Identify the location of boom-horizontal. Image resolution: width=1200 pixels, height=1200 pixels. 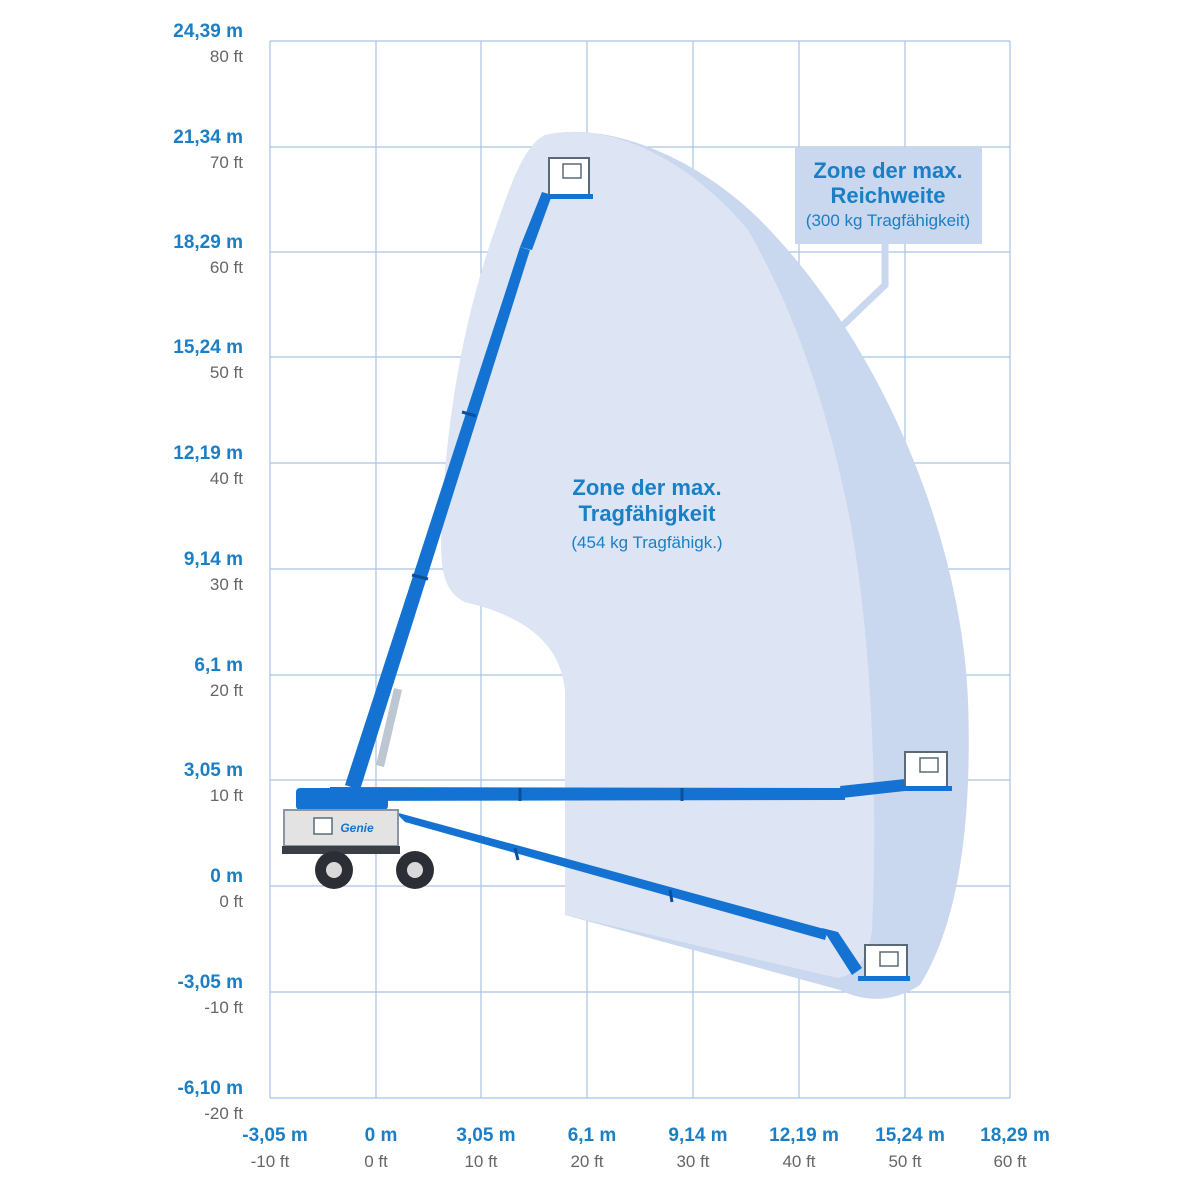
(641, 776).